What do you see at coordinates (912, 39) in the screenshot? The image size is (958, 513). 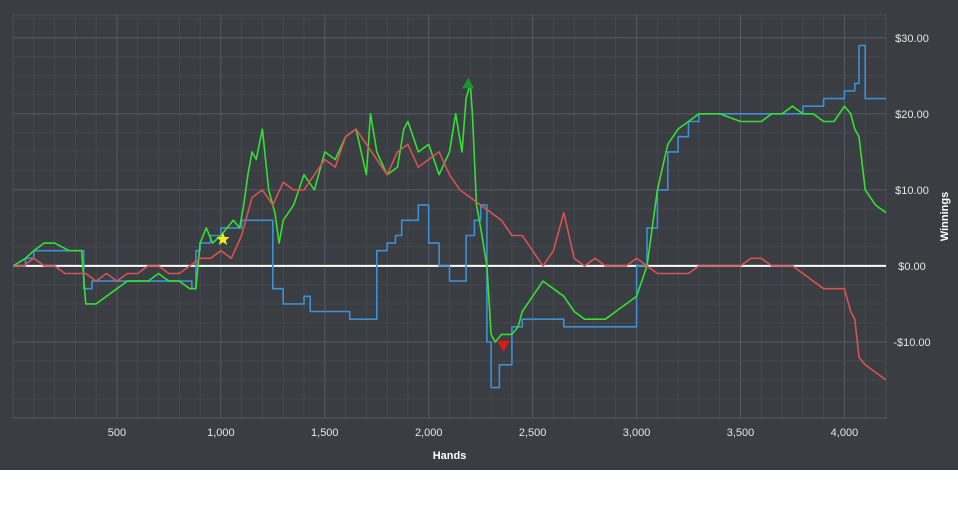 I see `y-tick-label: $30.00` at bounding box center [912, 39].